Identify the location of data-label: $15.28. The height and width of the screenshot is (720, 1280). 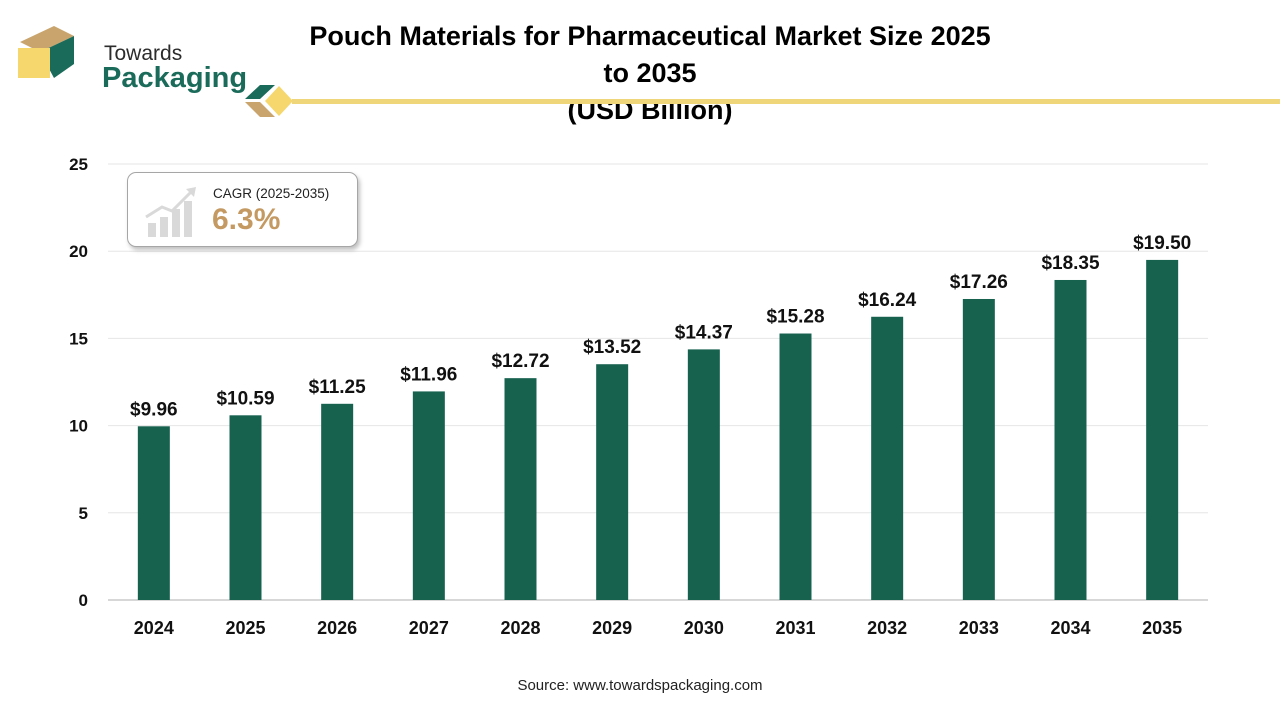
(795, 317).